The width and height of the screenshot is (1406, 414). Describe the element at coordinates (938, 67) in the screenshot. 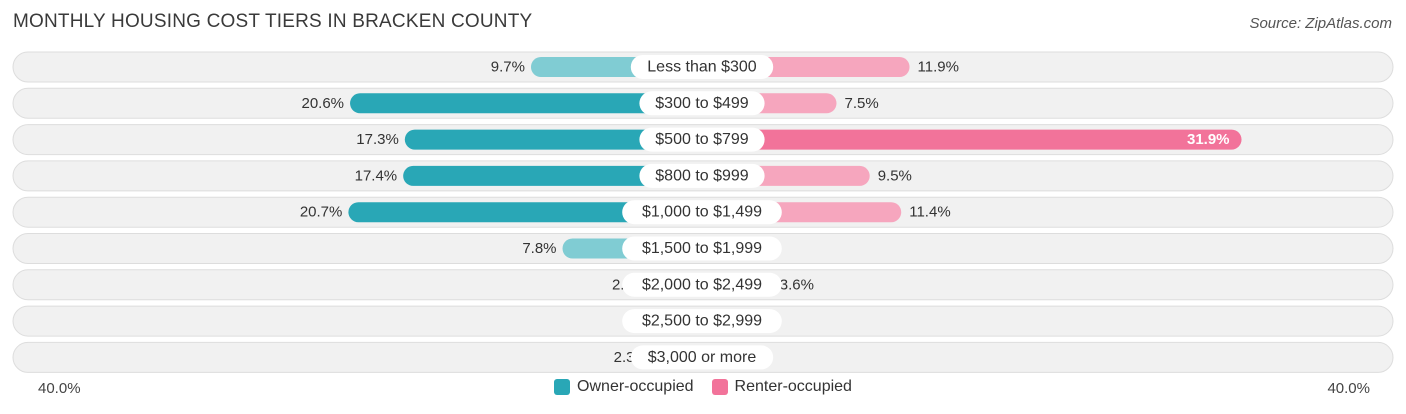

I see `renter-value-label: 11.9%` at that location.